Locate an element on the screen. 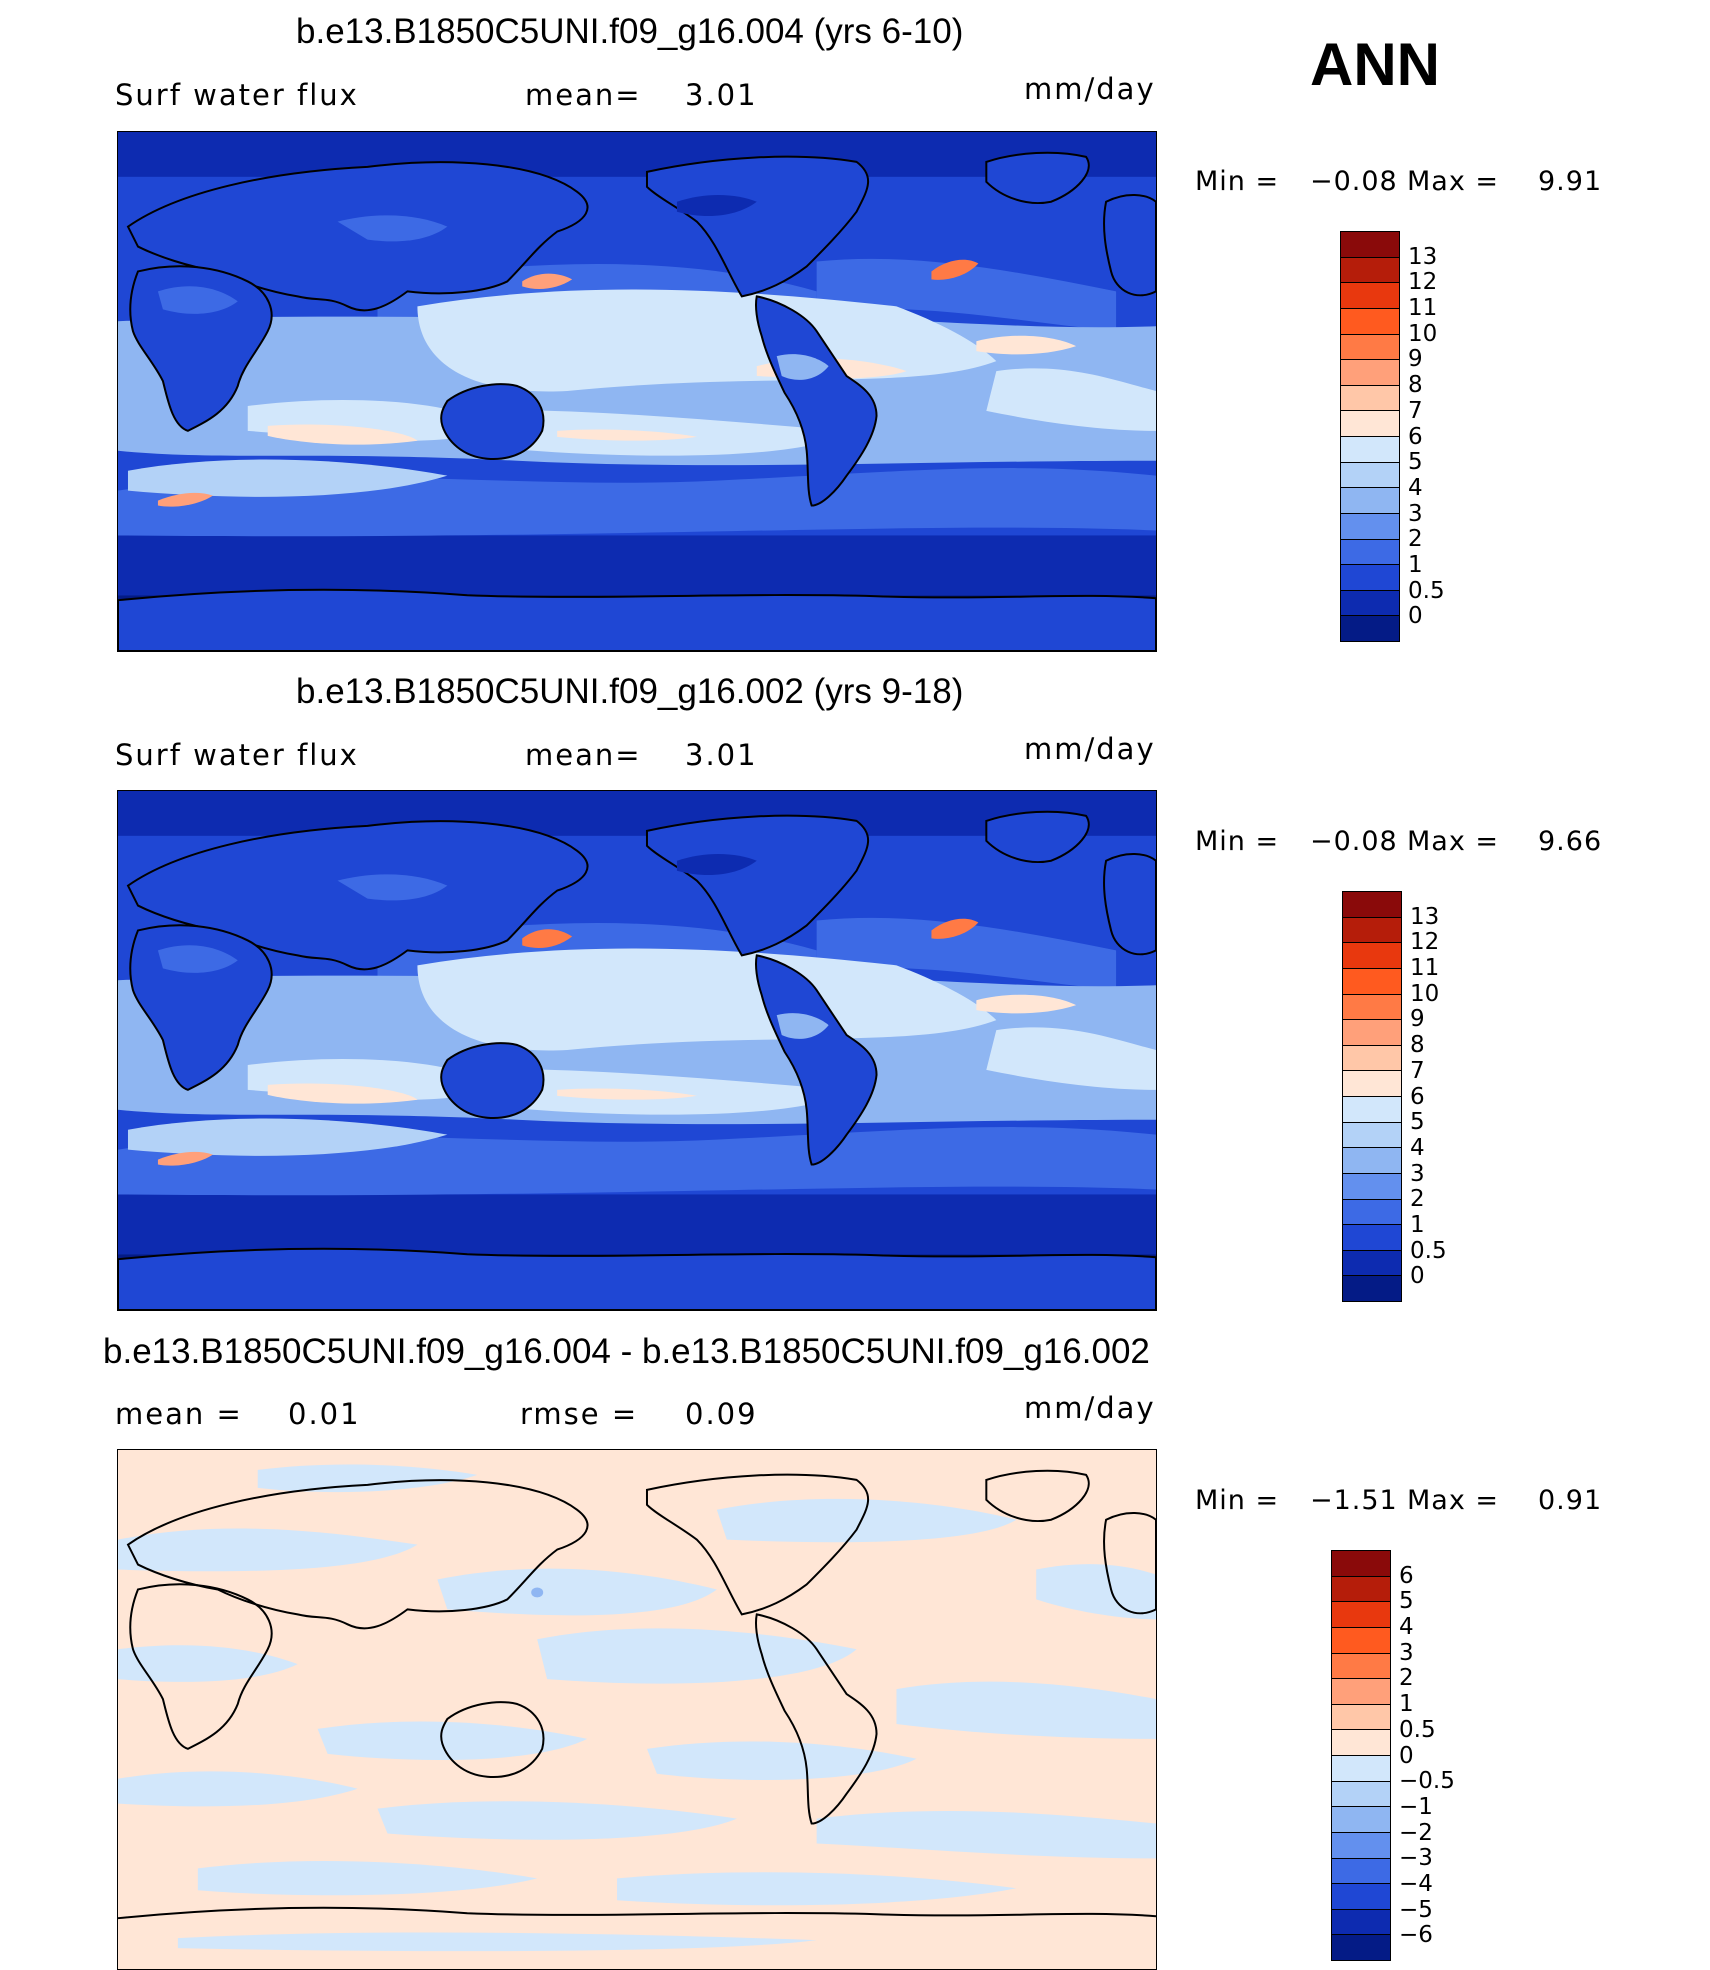  panel-2-min-value: −0.08 is located at coordinates (1354, 841).